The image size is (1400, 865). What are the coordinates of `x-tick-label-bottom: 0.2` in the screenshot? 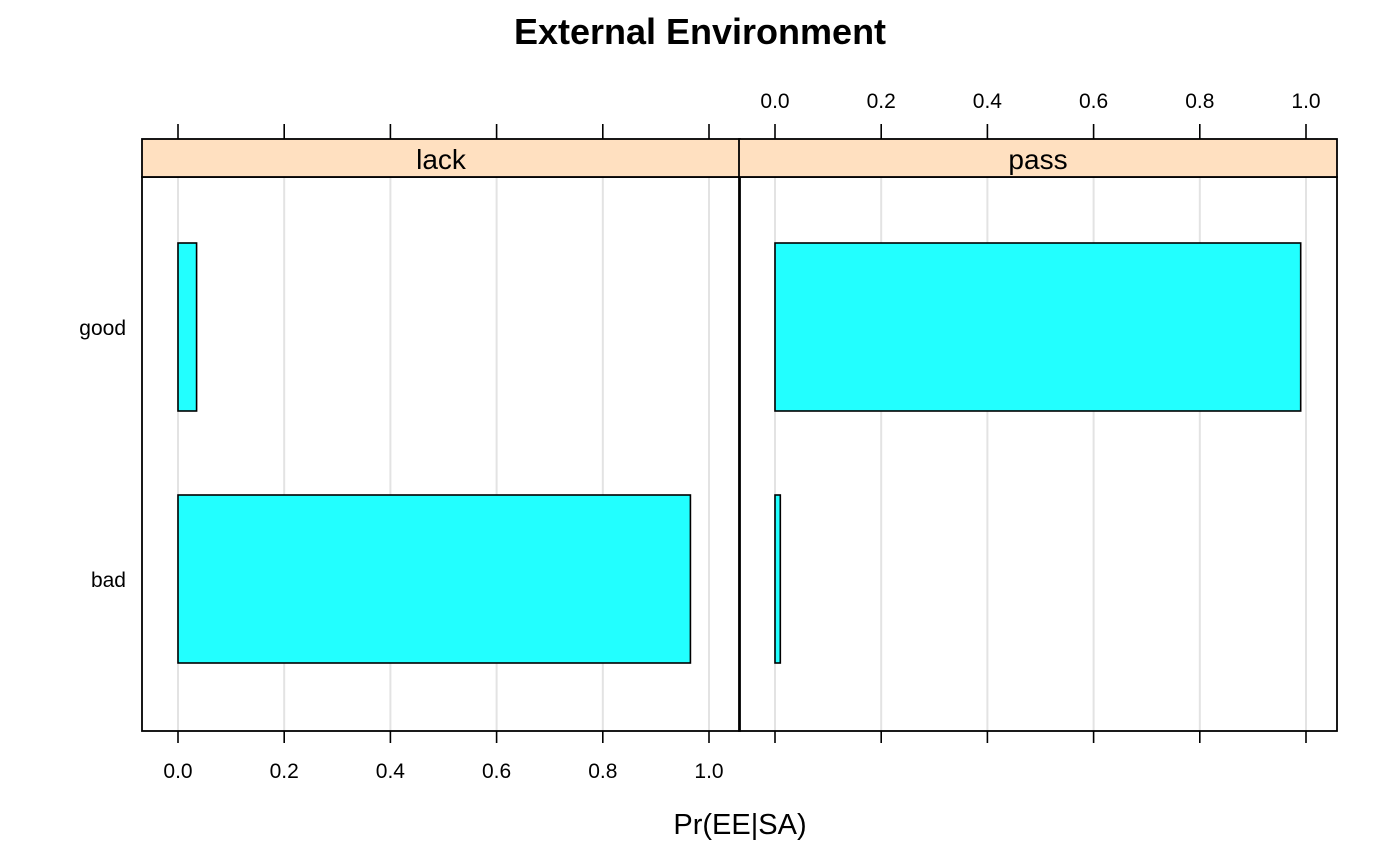 It's located at (284, 771).